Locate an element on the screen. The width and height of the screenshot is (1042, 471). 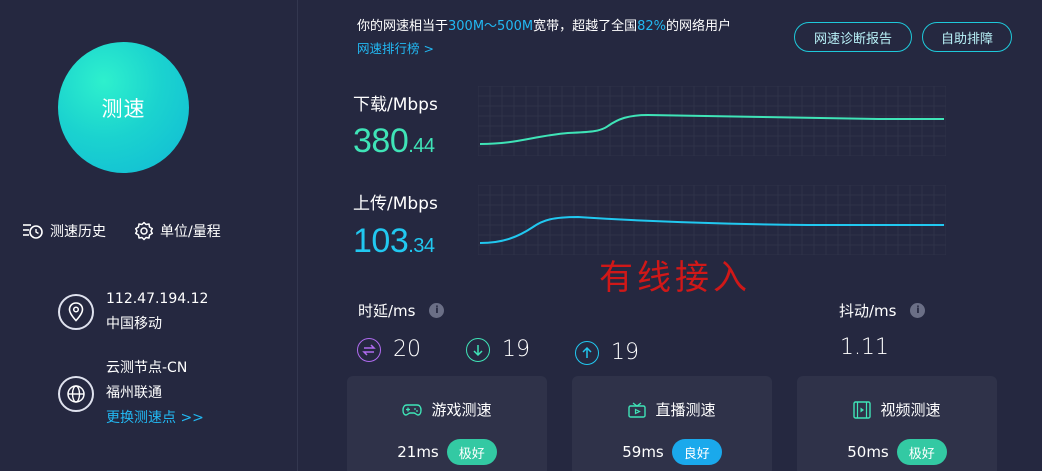
unit-range-button: 单位/量程 is located at coordinates (177, 231).